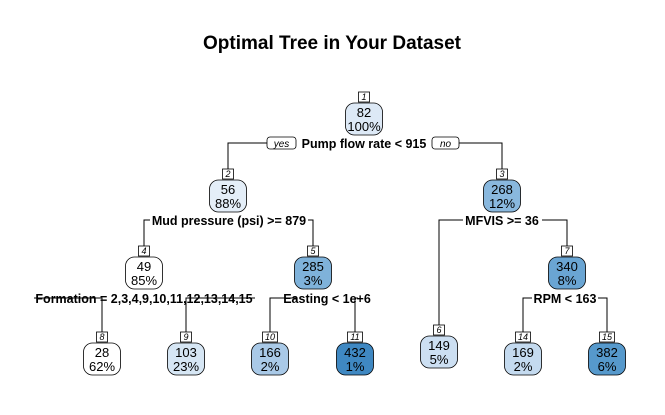 The image size is (665, 415). I want to click on node-id: 2, so click(227, 174).